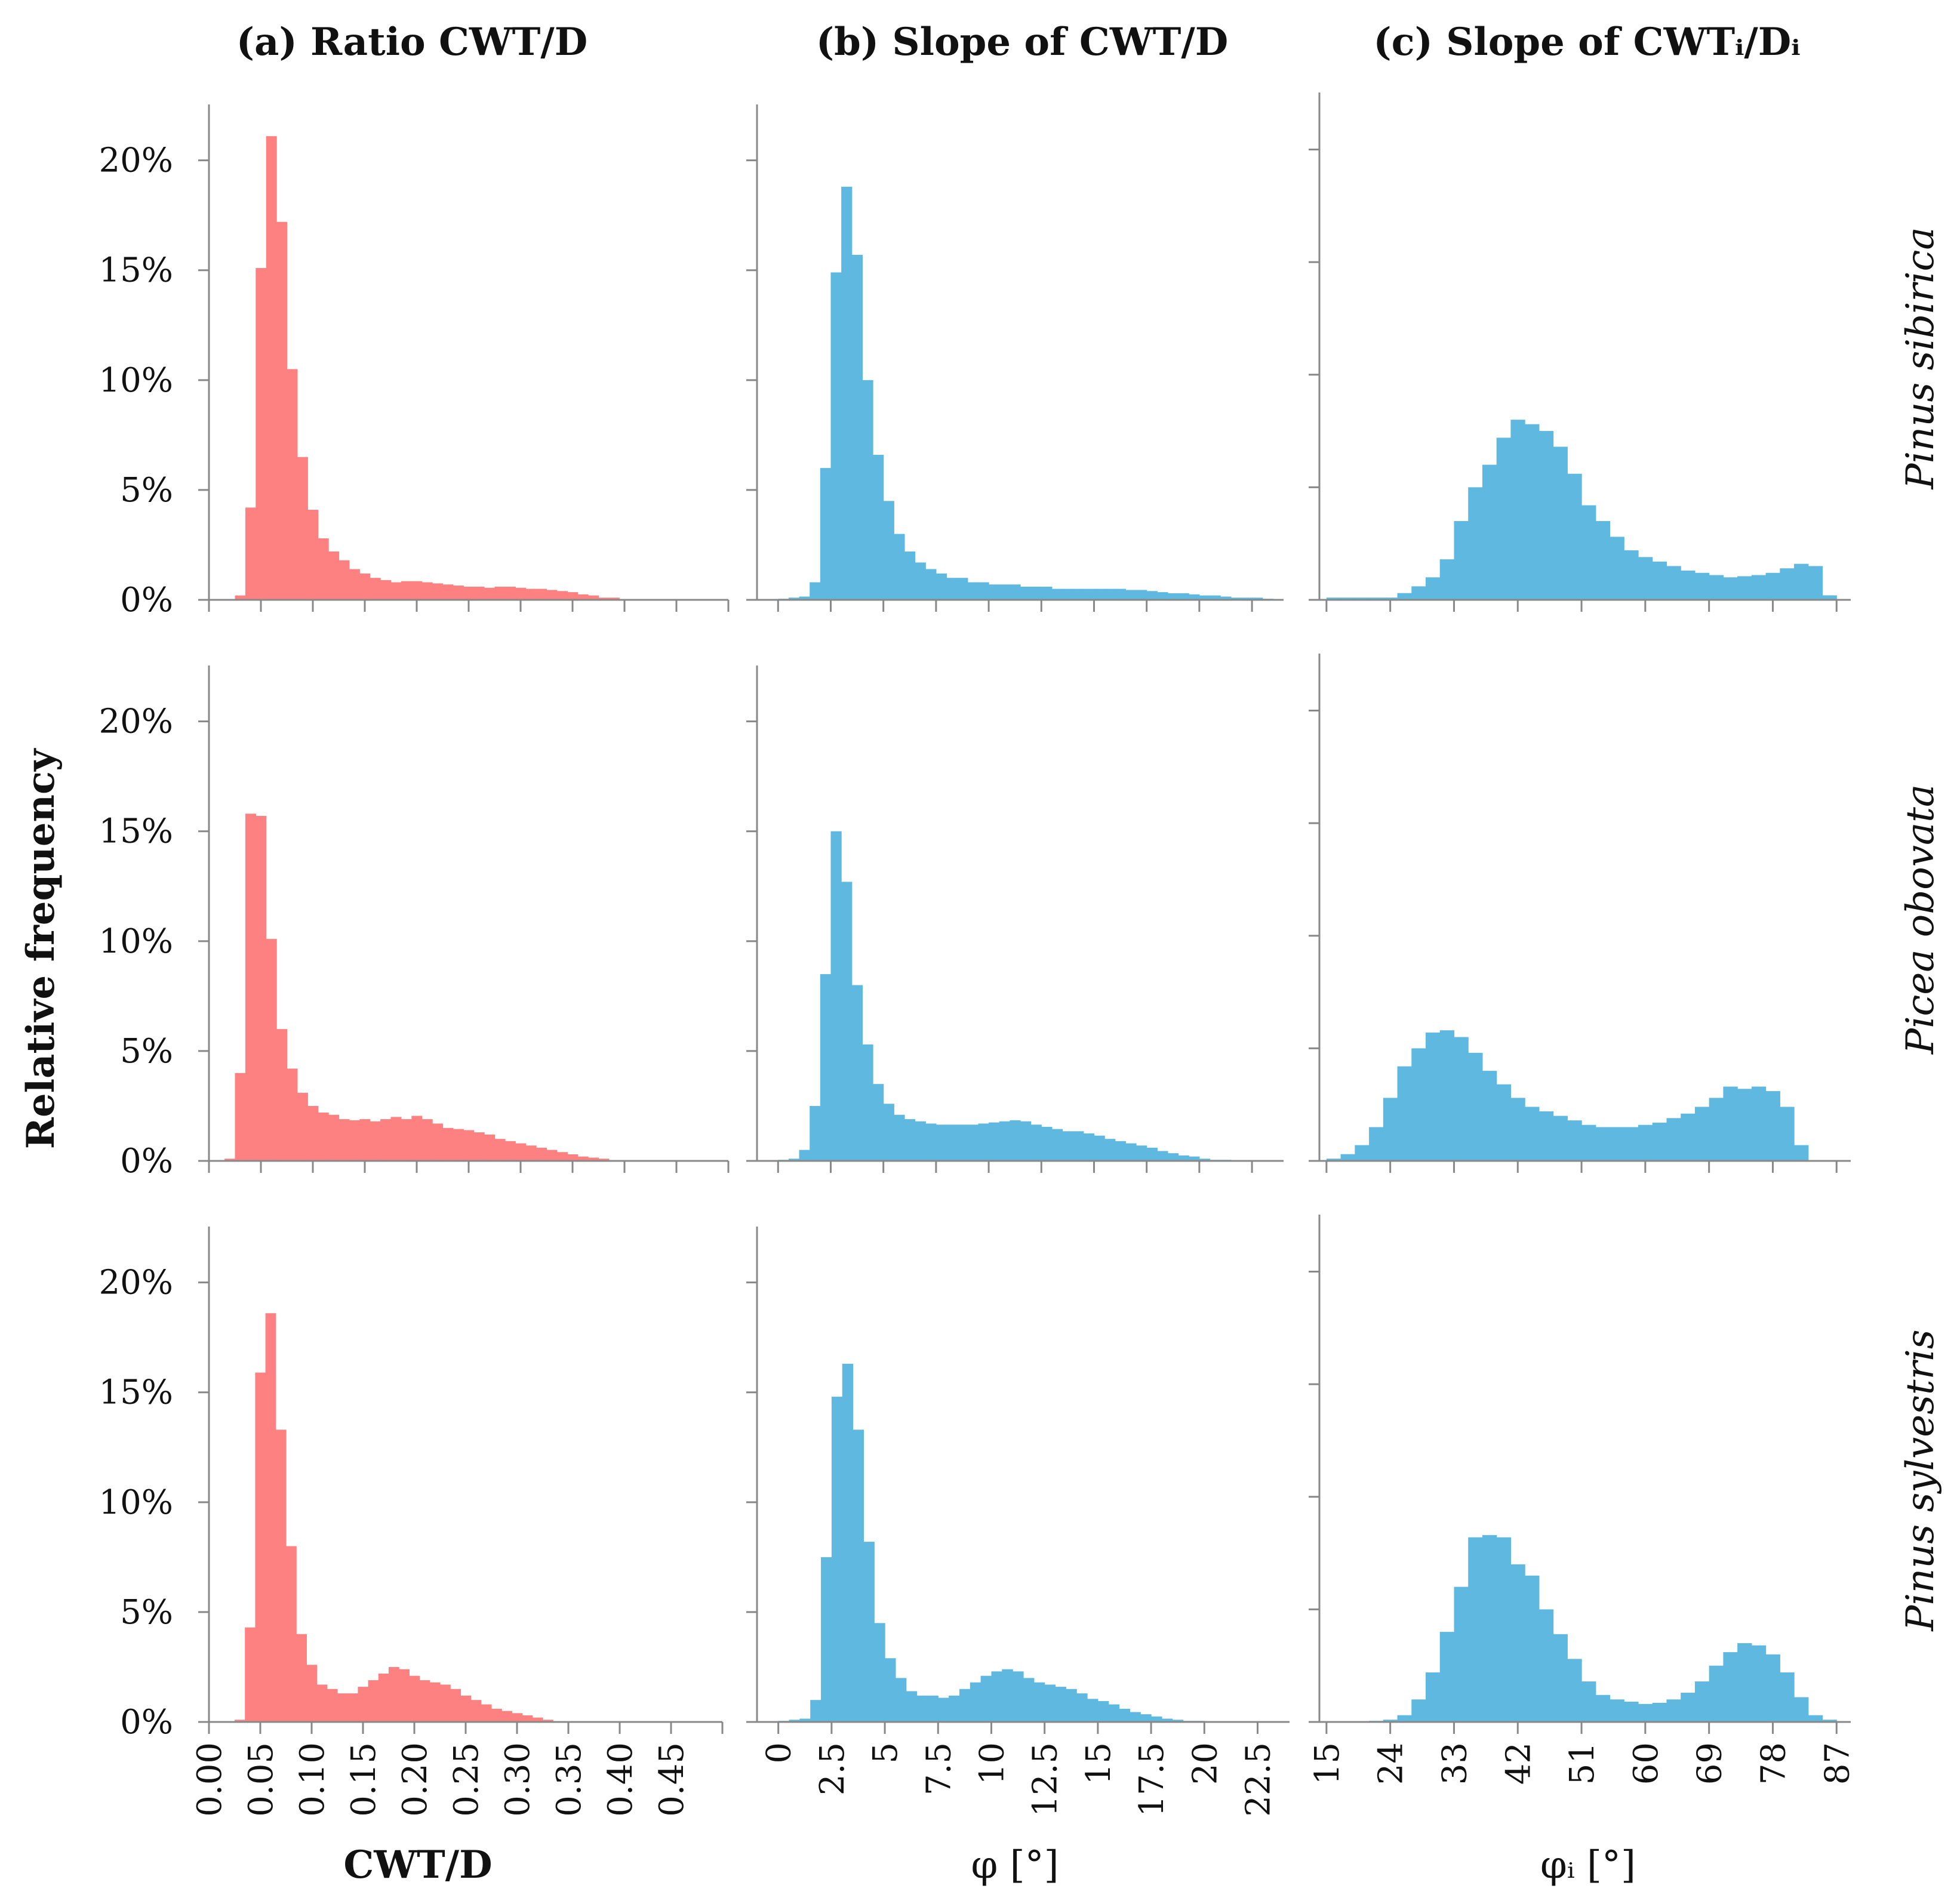 The image size is (1957, 1904). I want to click on x-tick-label: 42, so click(1518, 1763).